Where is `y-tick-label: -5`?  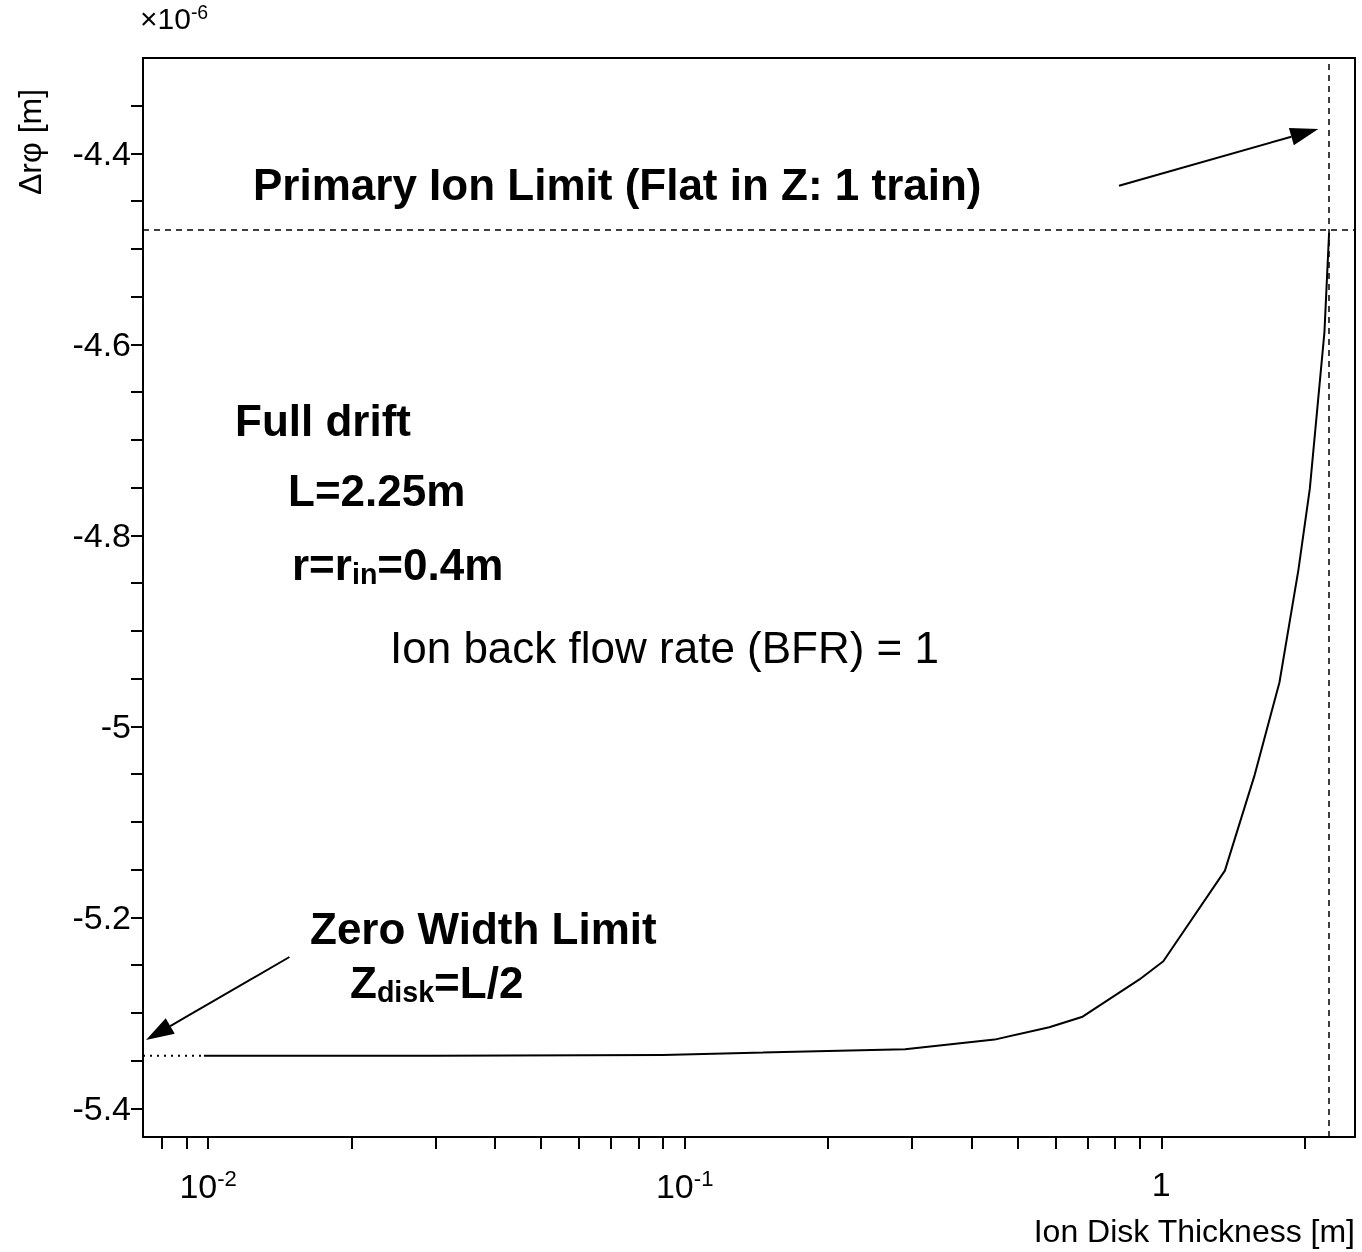
y-tick-label: -5 is located at coordinates (115, 726).